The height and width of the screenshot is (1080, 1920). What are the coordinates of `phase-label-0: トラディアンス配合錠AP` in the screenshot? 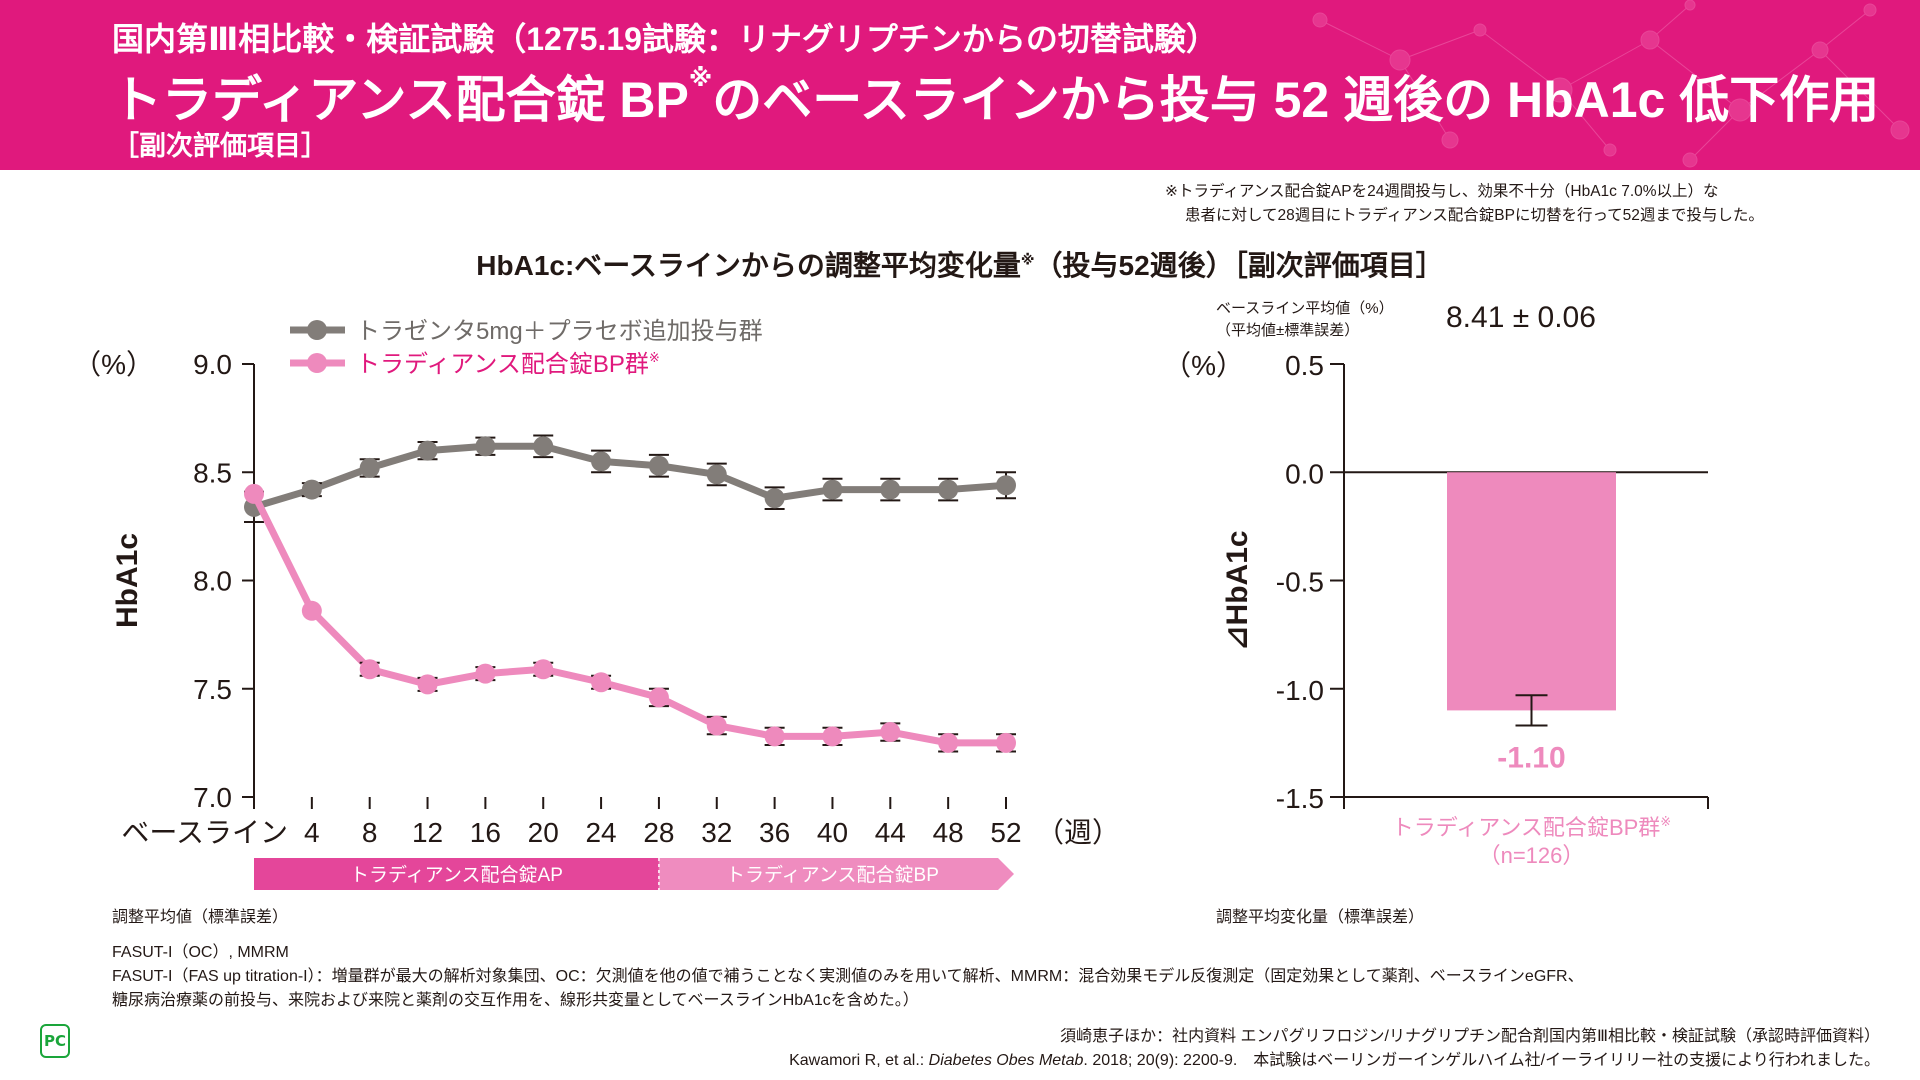 It's located at (456, 875).